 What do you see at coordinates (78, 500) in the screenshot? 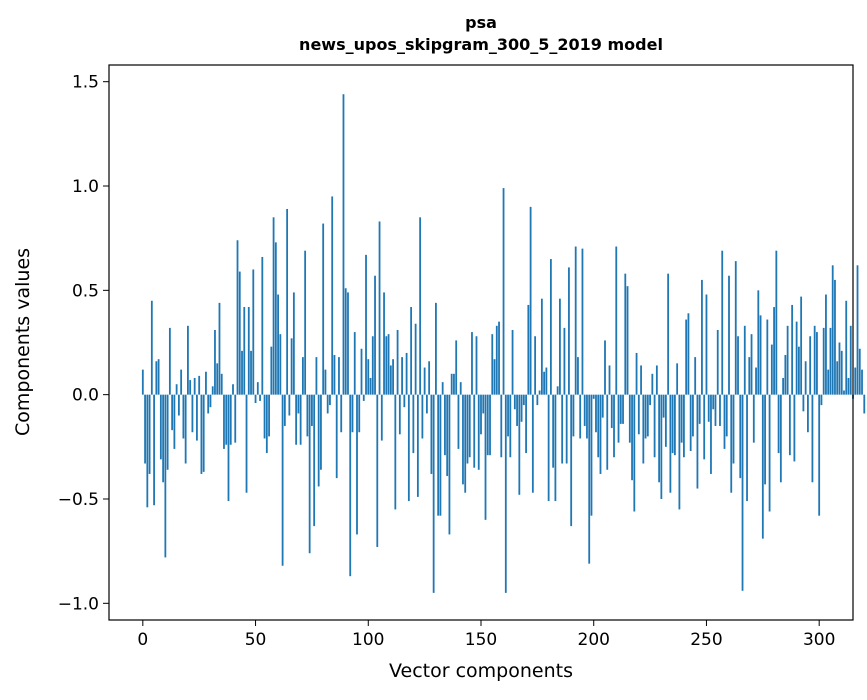
I see `y-tick-label: −0.5` at bounding box center [78, 500].